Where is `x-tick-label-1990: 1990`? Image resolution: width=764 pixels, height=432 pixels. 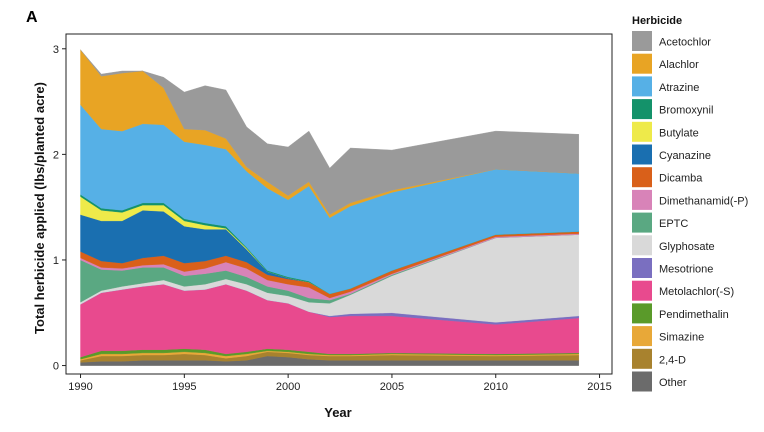 x-tick-label-1990: 1990 is located at coordinates (80, 387).